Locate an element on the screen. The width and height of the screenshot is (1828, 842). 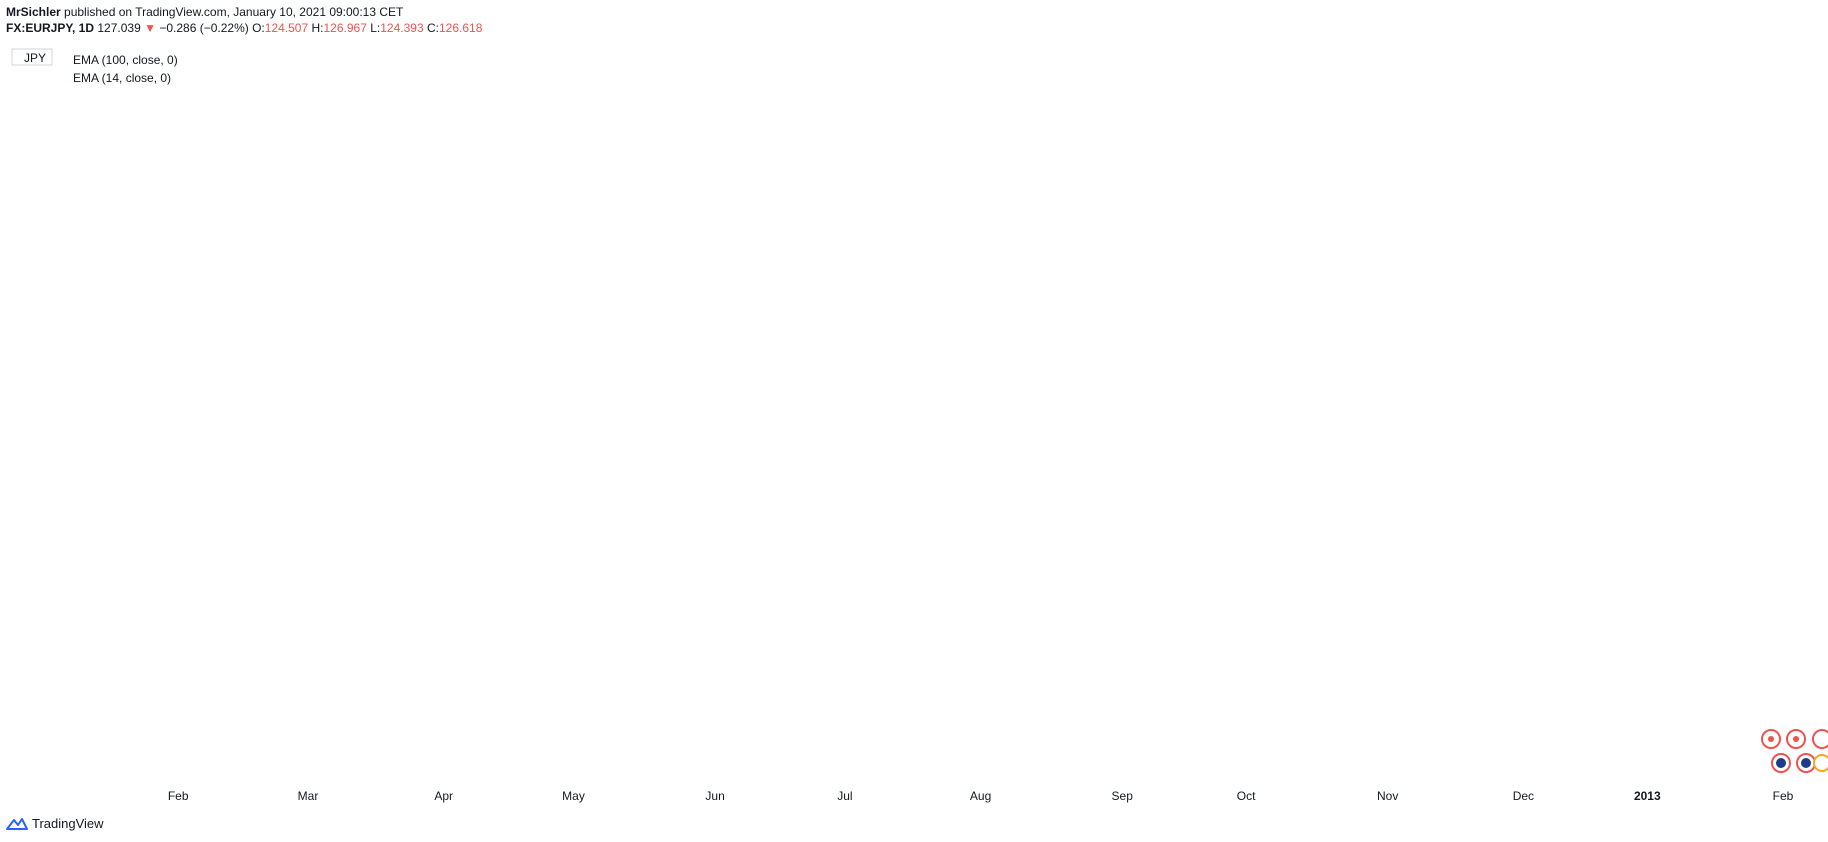
time-tick: 2013 is located at coordinates (1647, 796).